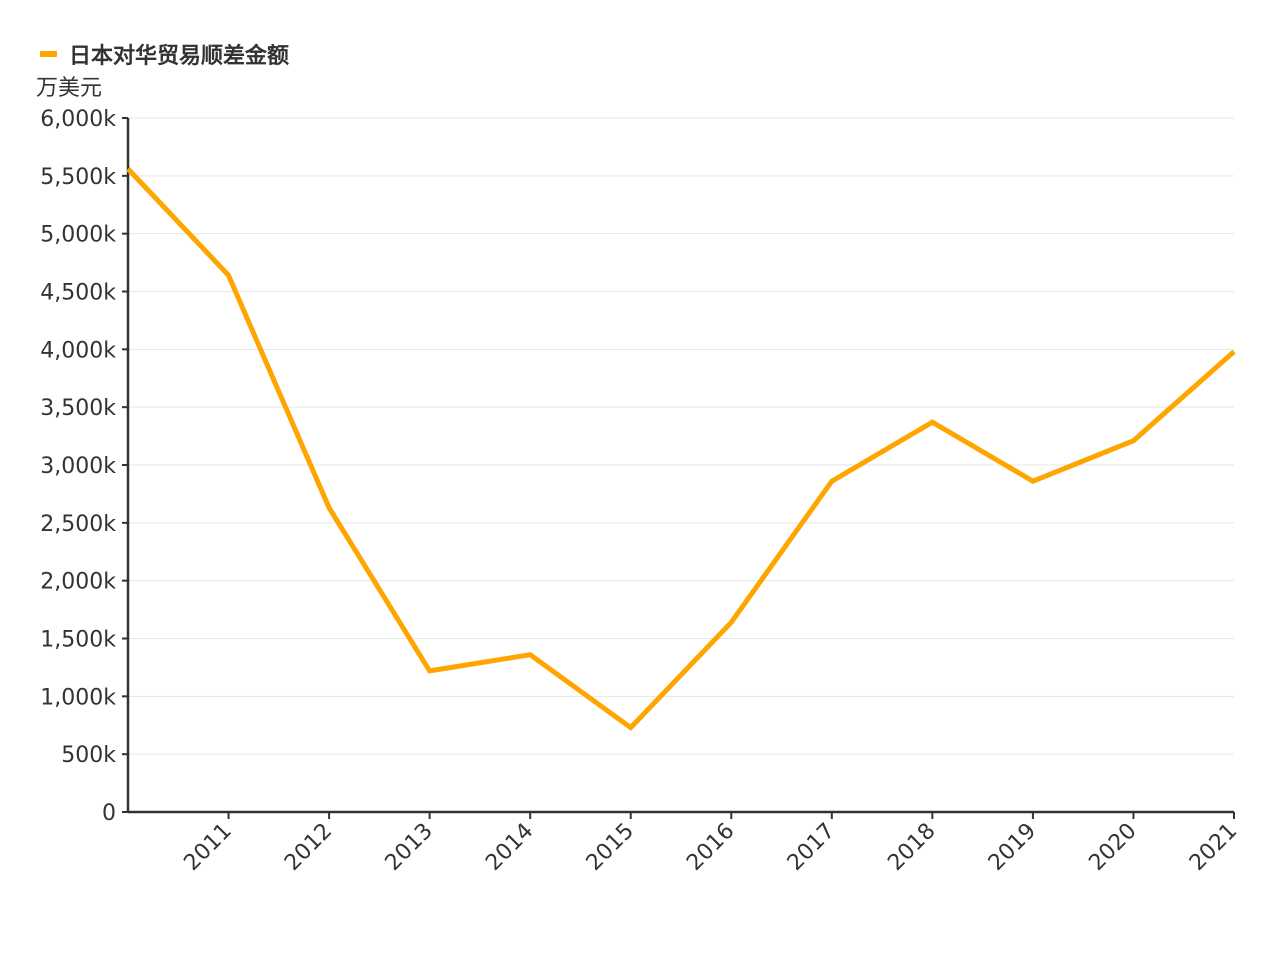  Describe the element at coordinates (88, 755) in the screenshot. I see `y-tick-label: 500k` at that location.